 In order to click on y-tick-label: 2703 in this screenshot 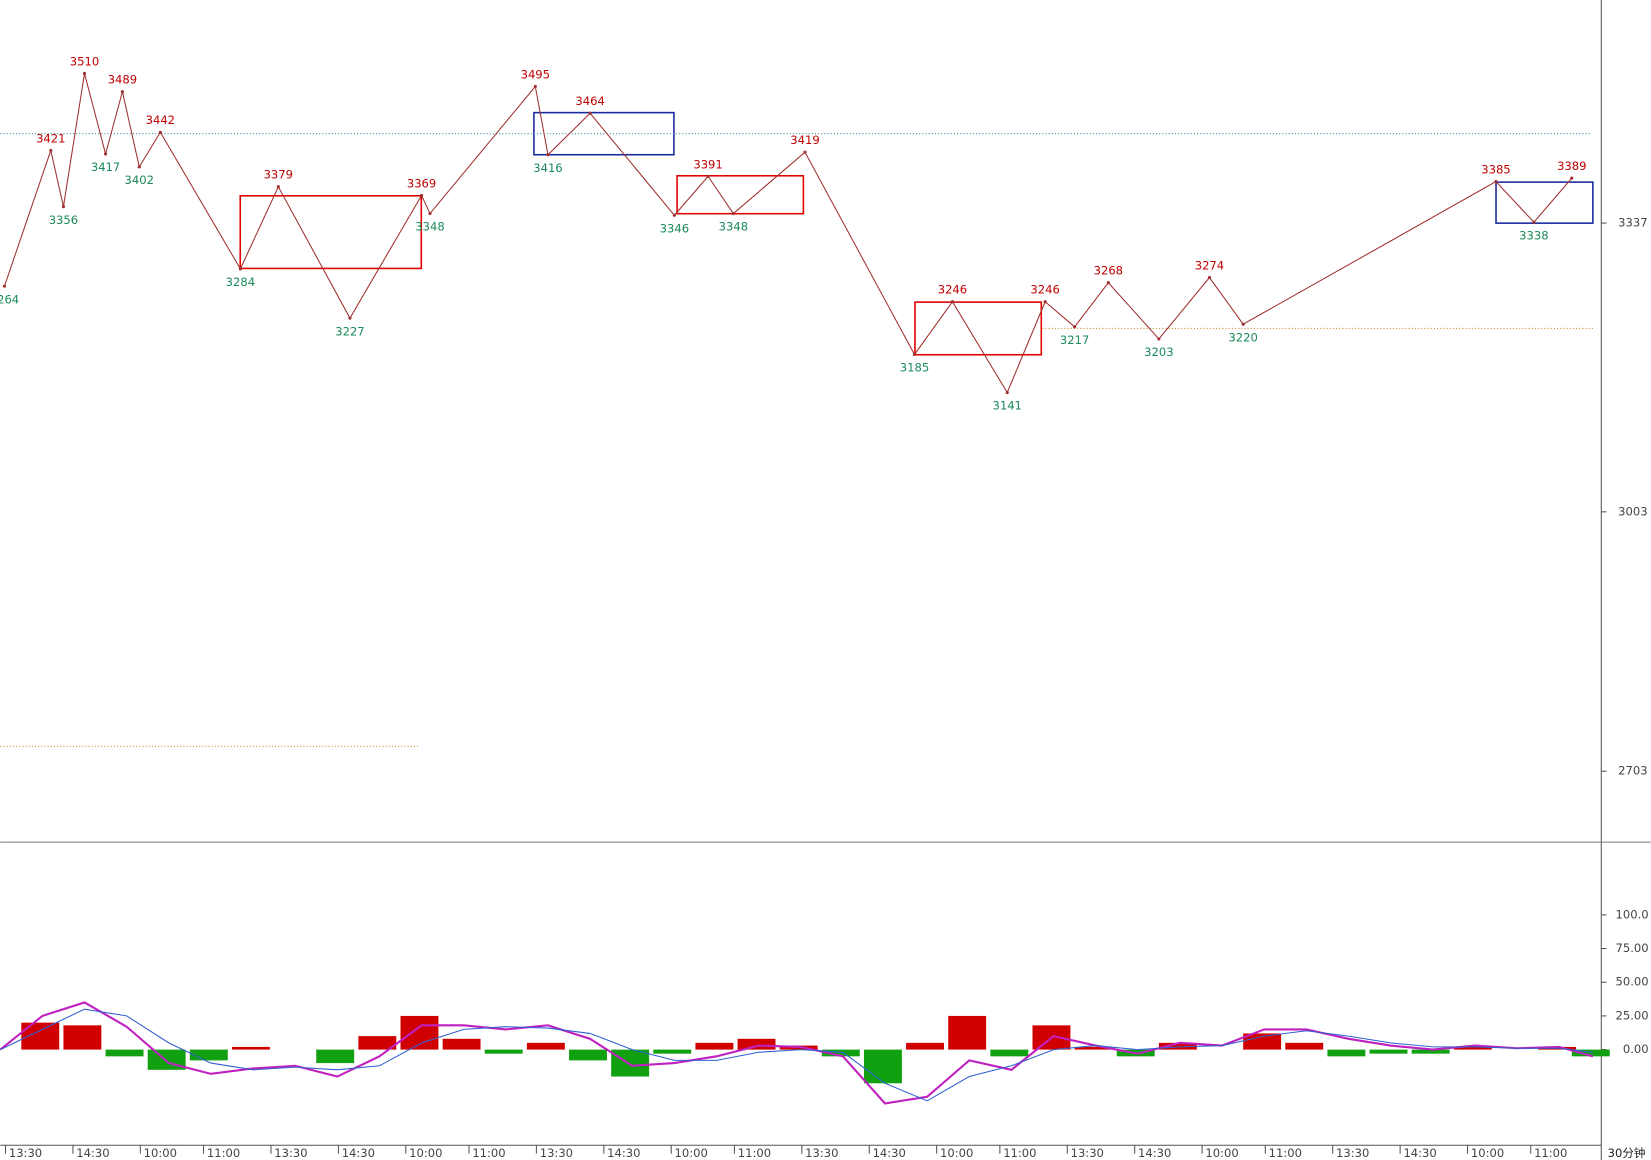, I will do `click(1632, 771)`.